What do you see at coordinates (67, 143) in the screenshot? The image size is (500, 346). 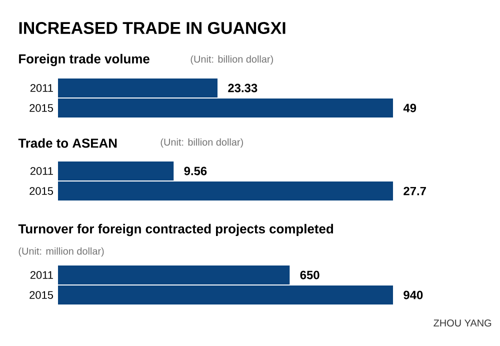 I see `chart-title: Trade to ASEAN` at bounding box center [67, 143].